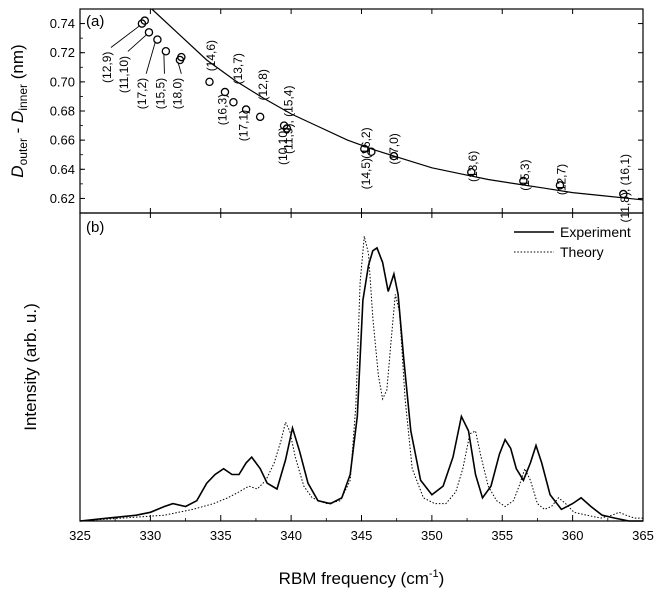  I want to click on y-axis-title-part: outer, so click(23, 151).